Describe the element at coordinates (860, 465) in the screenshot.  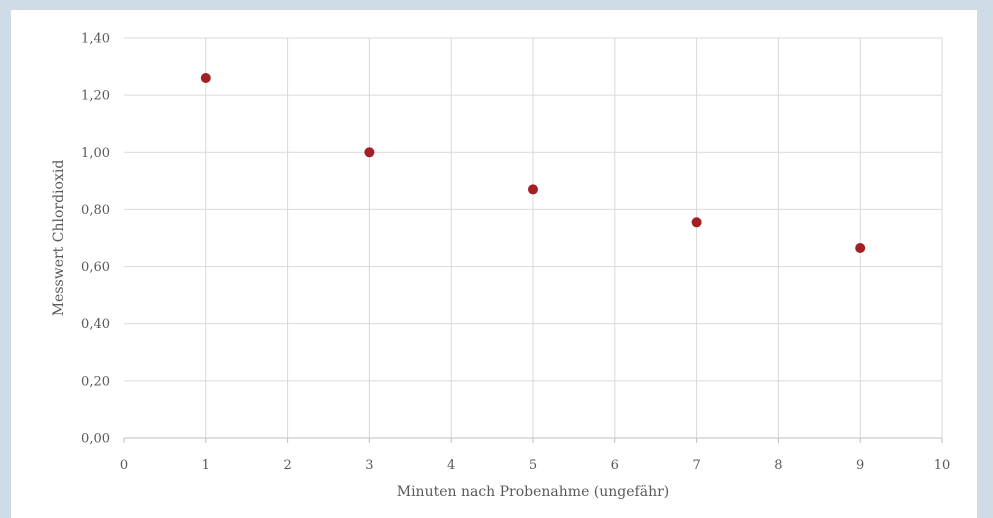
I see `x-tick-label: 9` at that location.